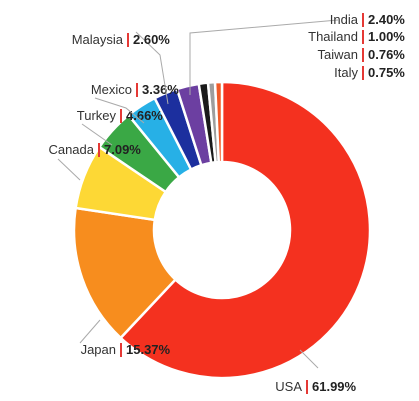 The width and height of the screenshot is (419, 401). What do you see at coordinates (122, 149) in the screenshot?
I see `label-value-canada: 7.09%` at bounding box center [122, 149].